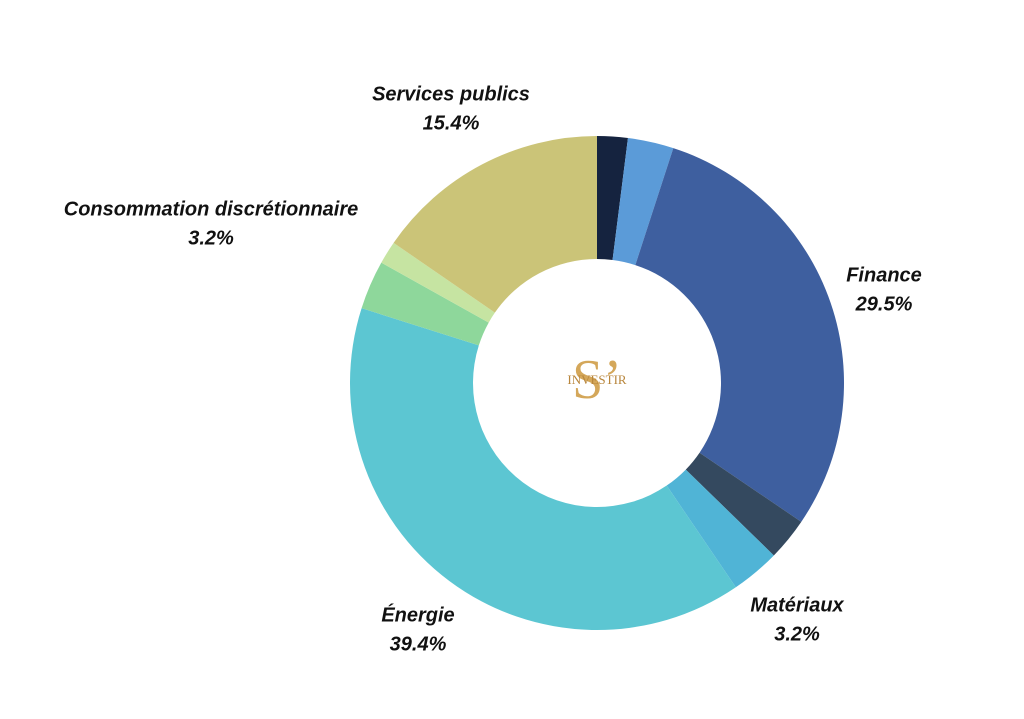  Describe the element at coordinates (417, 614) in the screenshot. I see `slice-label: Énergie` at that location.